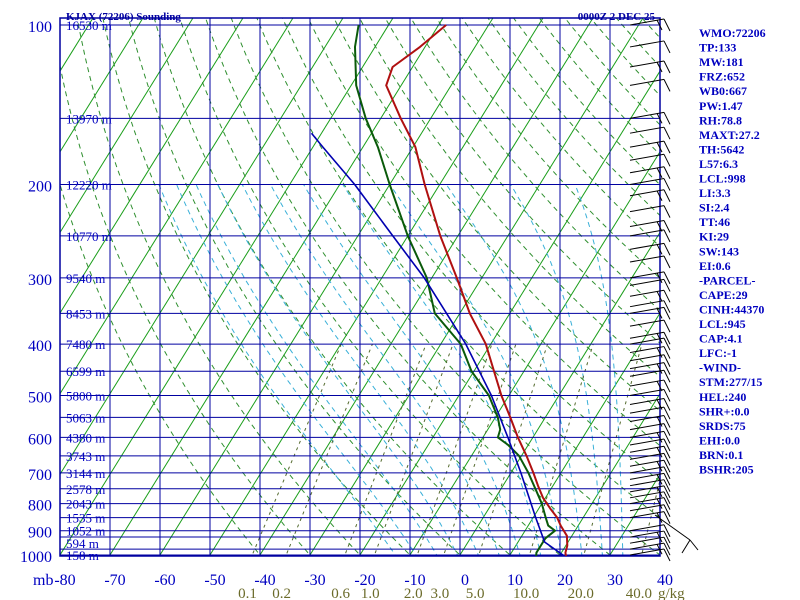  Describe the element at coordinates (727, 280) in the screenshot. I see `sounding-index-label: -PARCEL-` at that location.